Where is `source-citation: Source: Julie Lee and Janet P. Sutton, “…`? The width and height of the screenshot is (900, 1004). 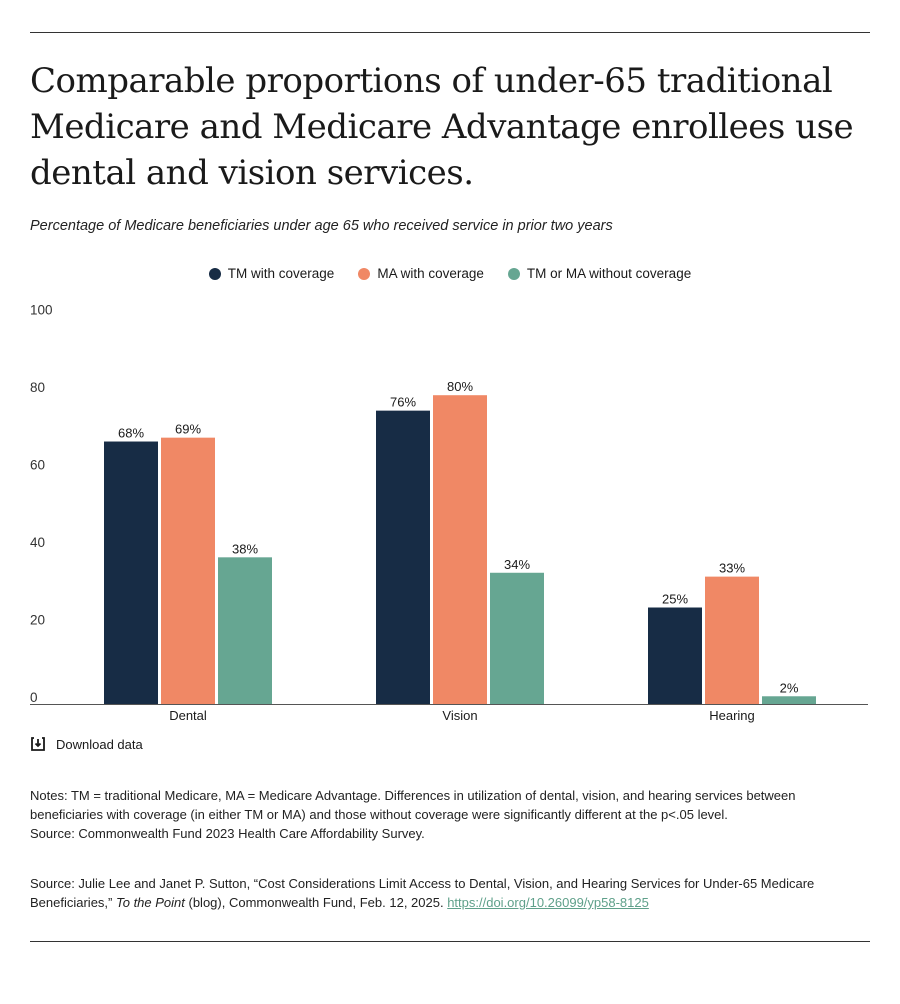
source-citation: Source: Julie Lee and Janet P. Sutton, “… is located at coordinates (450, 893).